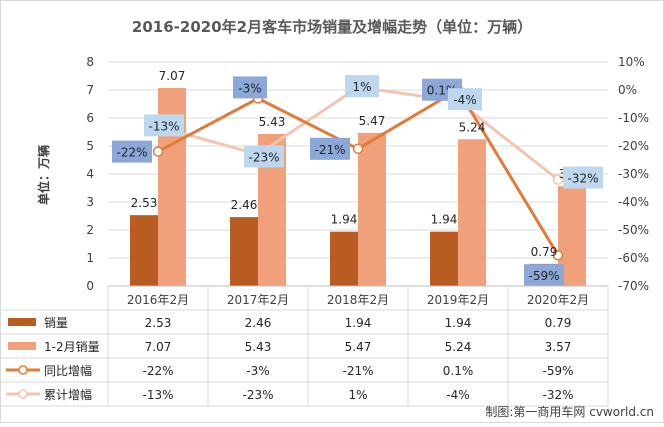 The height and width of the screenshot is (427, 664). What do you see at coordinates (357, 395) in the screenshot?
I see `table-cell: 1%` at bounding box center [357, 395].